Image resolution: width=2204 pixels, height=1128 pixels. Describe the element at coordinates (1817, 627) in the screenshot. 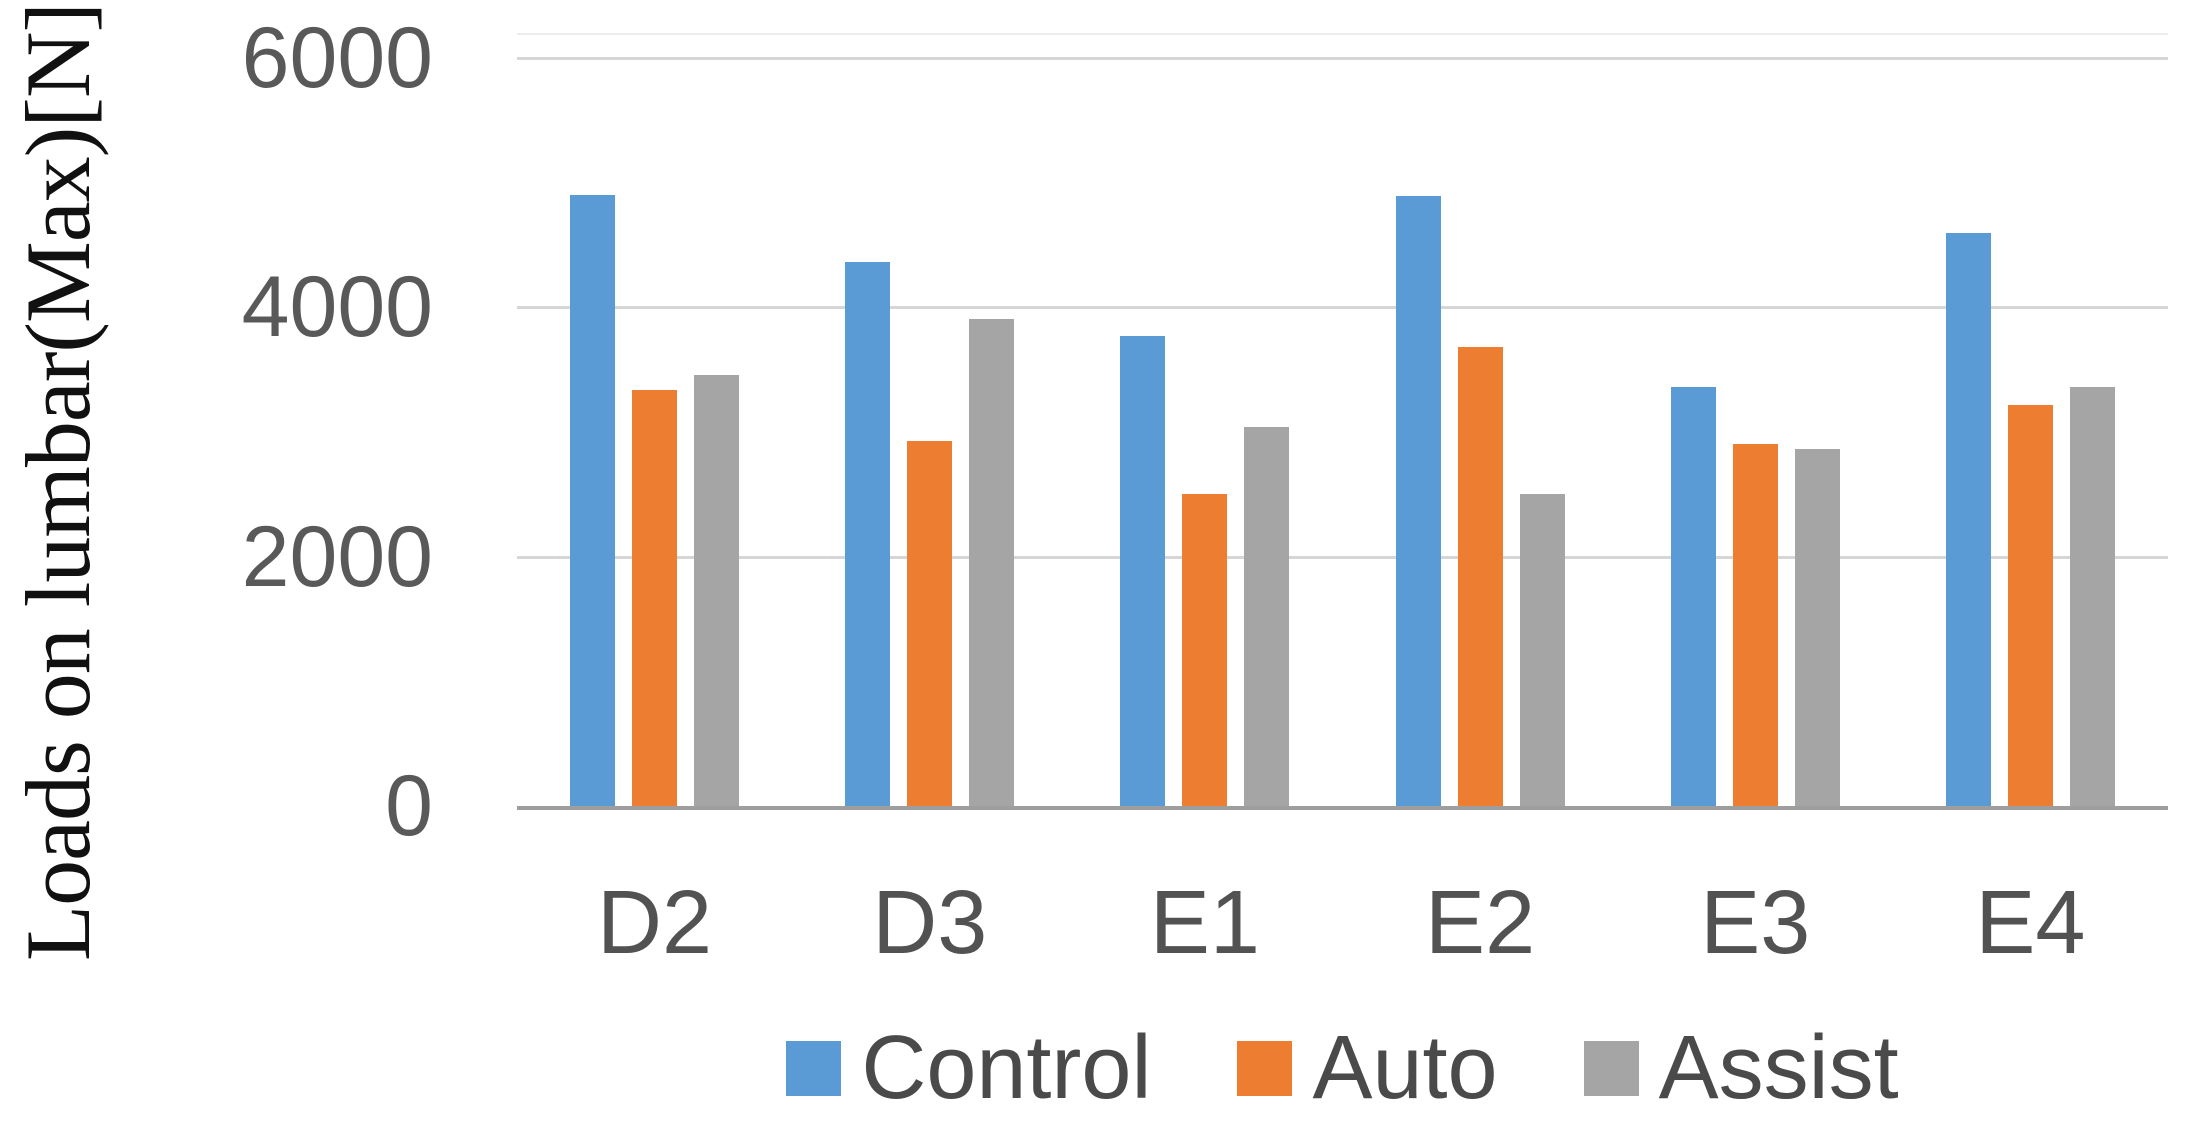

I see `bar-assist-e3` at that location.